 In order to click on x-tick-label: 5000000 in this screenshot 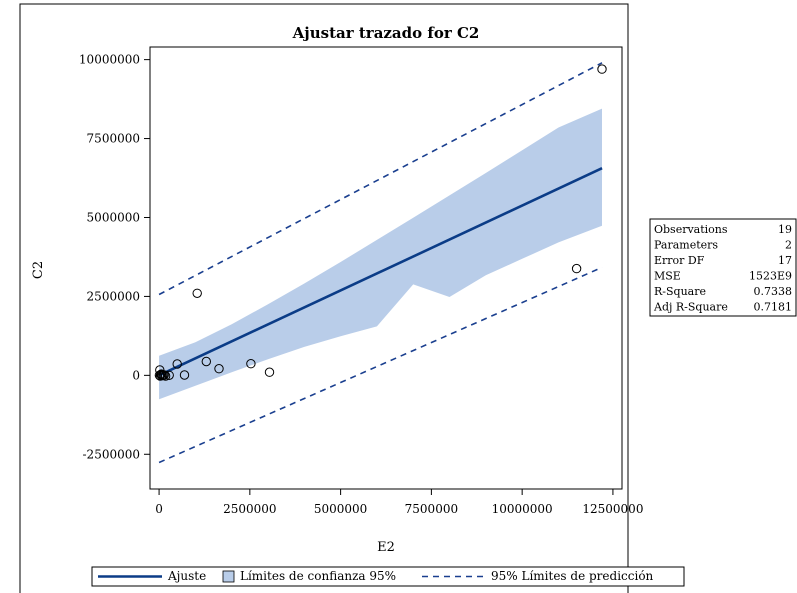, I will do `click(340, 509)`.